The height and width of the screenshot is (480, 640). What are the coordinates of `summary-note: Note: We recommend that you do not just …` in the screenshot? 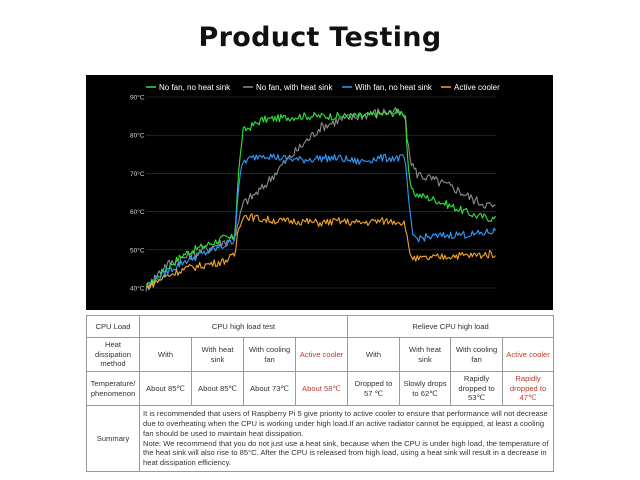 It's located at (346, 453).